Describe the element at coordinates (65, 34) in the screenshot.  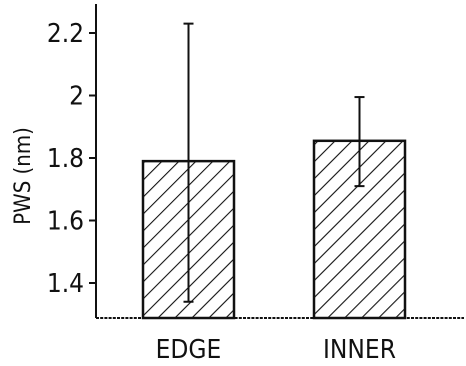
I see `y-tick-label: 2.2` at that location.